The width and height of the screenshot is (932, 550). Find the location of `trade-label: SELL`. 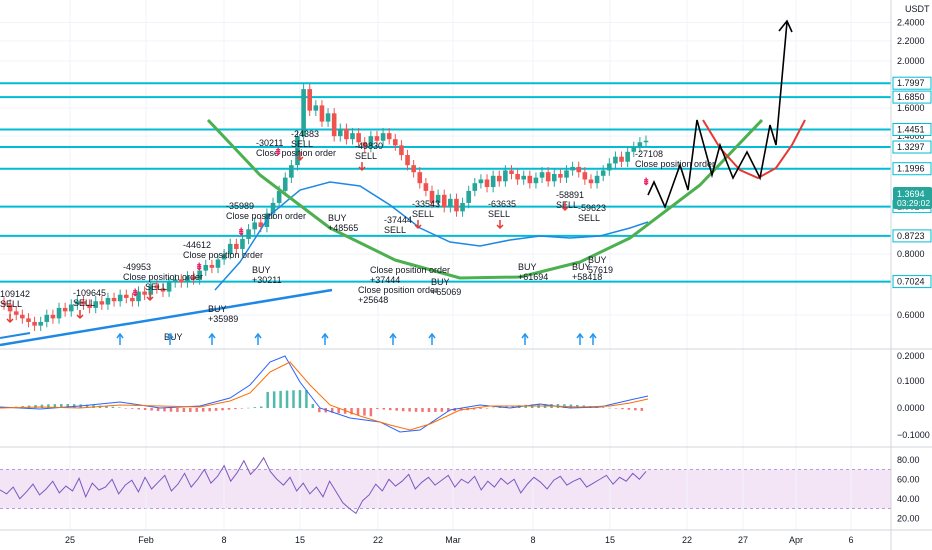

trade-label: SELL is located at coordinates (156, 287).